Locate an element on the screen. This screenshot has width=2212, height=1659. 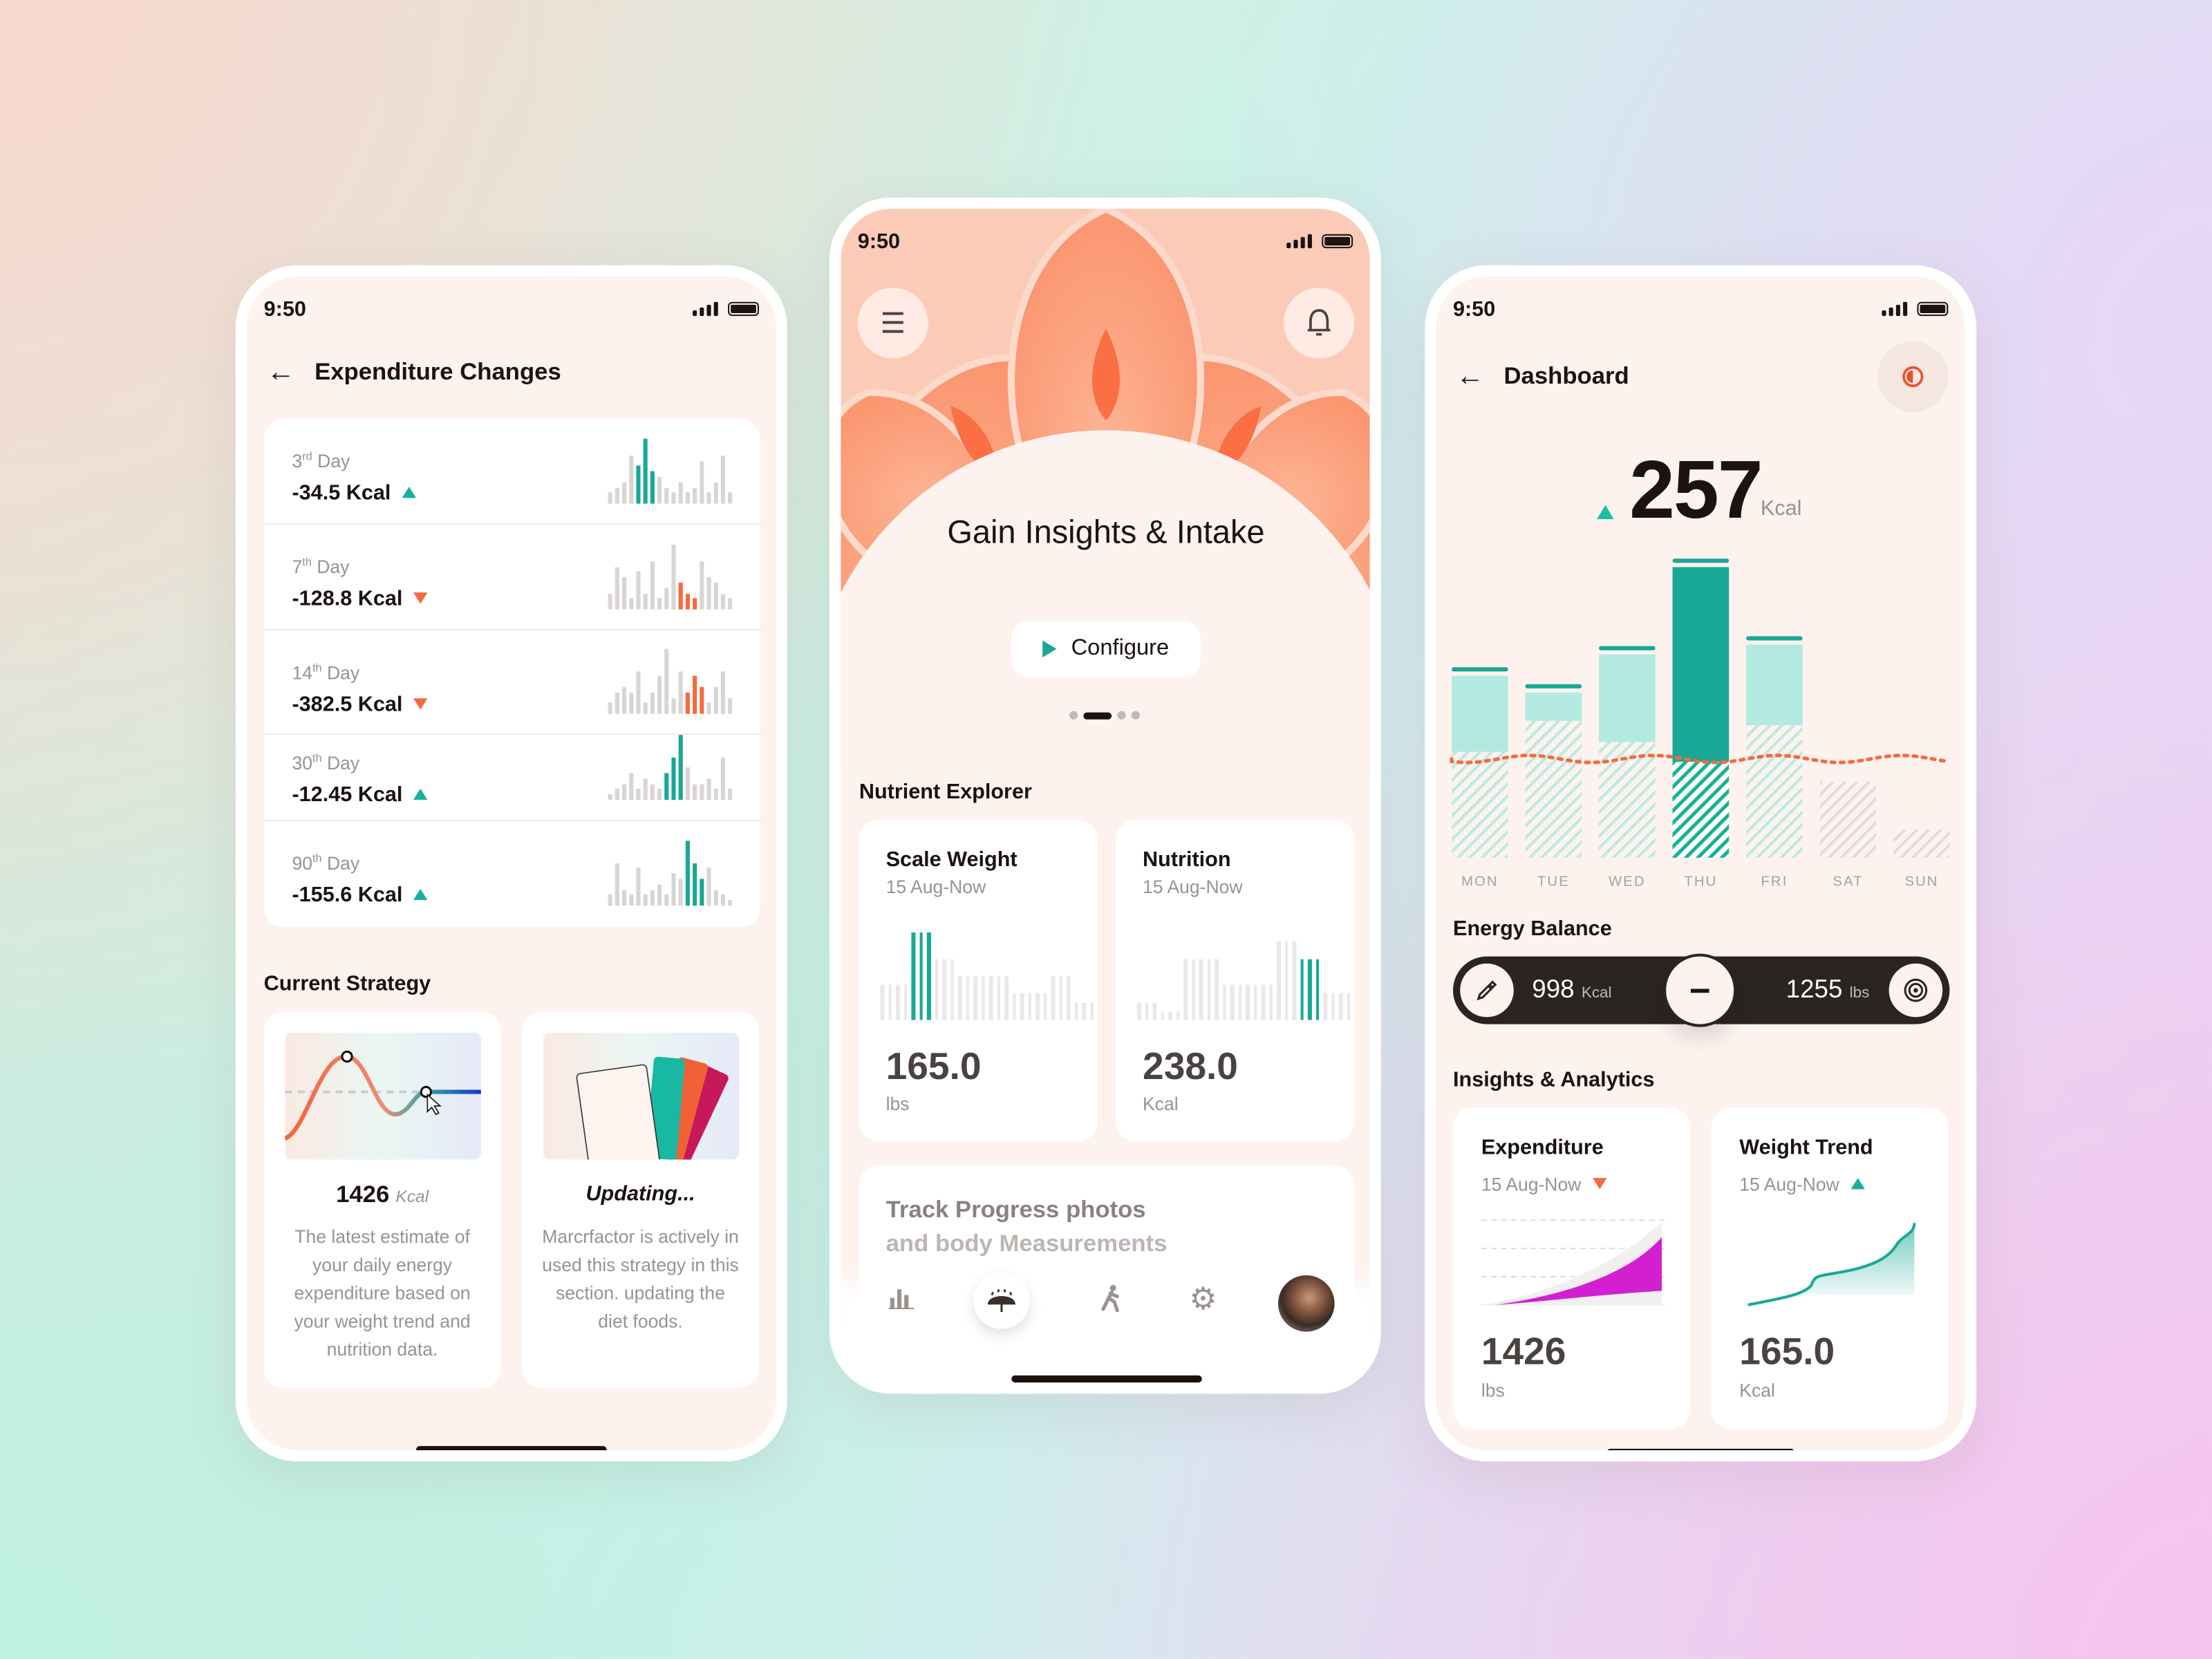
bar-solid-mon is located at coordinates (1479, 714).